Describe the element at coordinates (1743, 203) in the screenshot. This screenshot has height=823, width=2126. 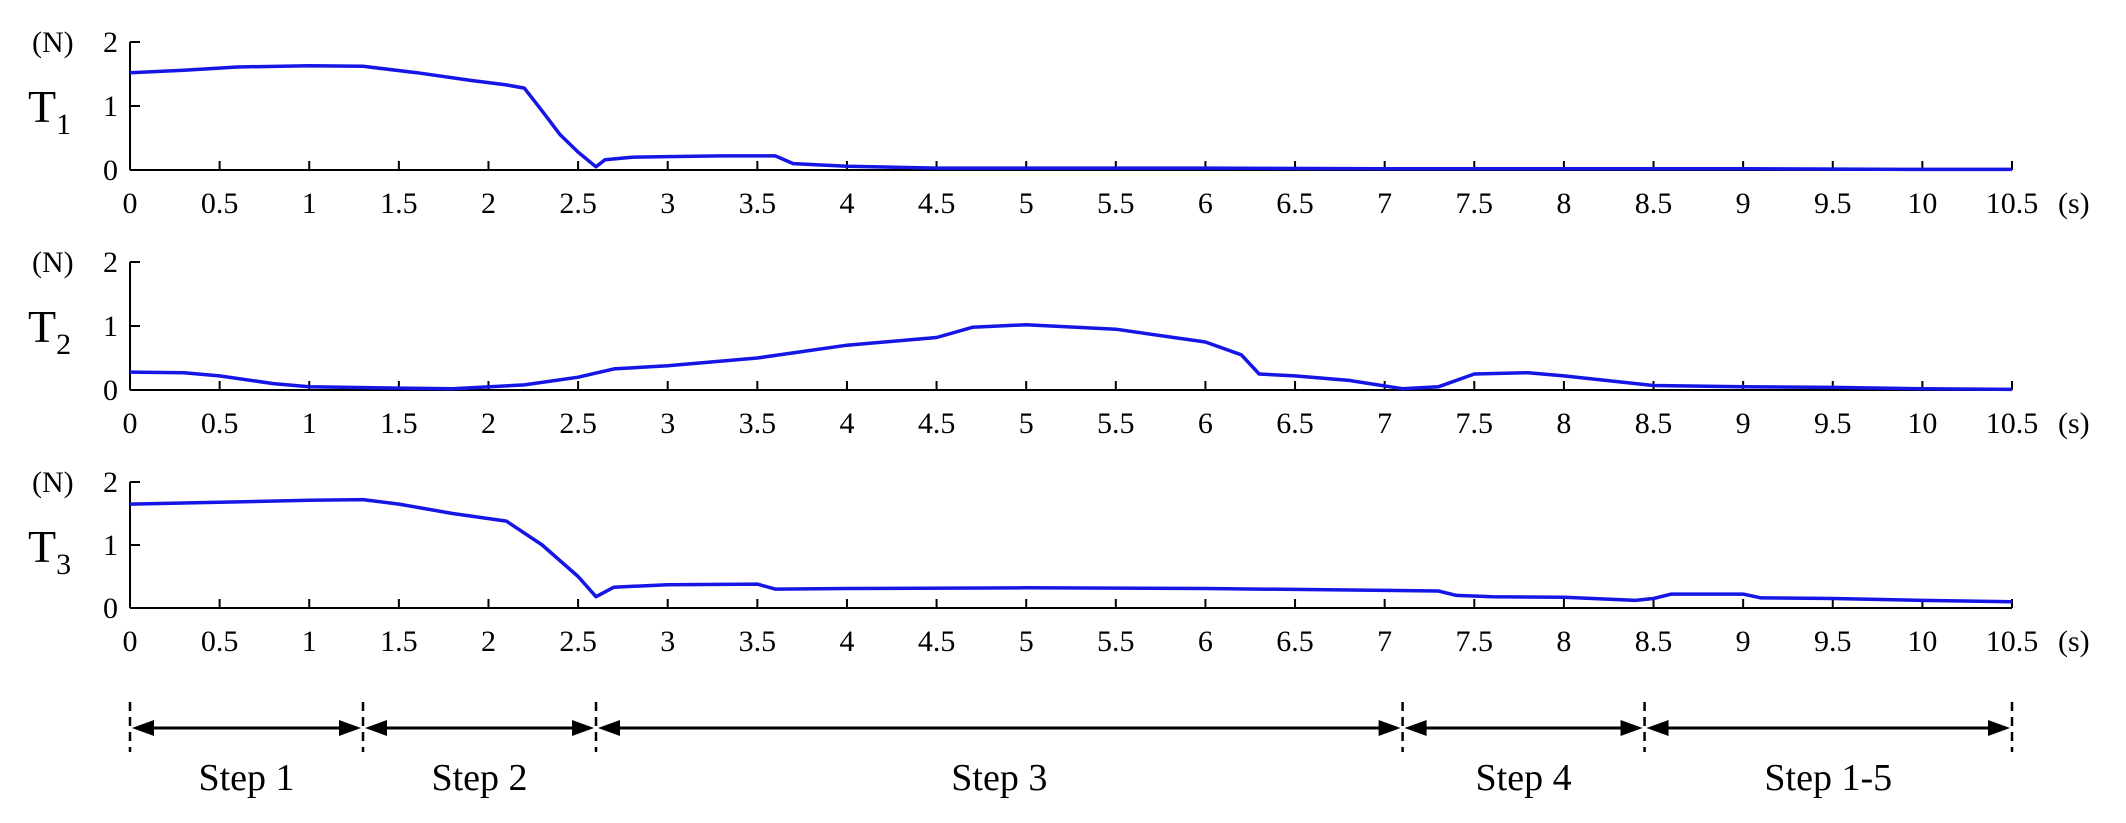
I see `panel1-x-tick-label: 9` at that location.